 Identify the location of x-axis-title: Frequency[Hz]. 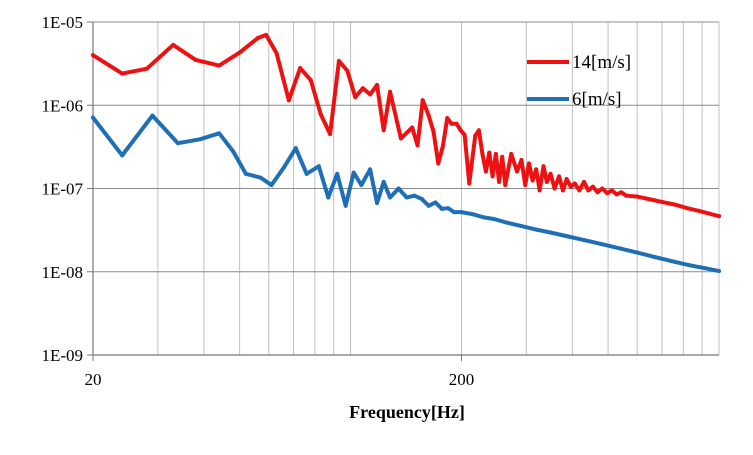
(407, 412).